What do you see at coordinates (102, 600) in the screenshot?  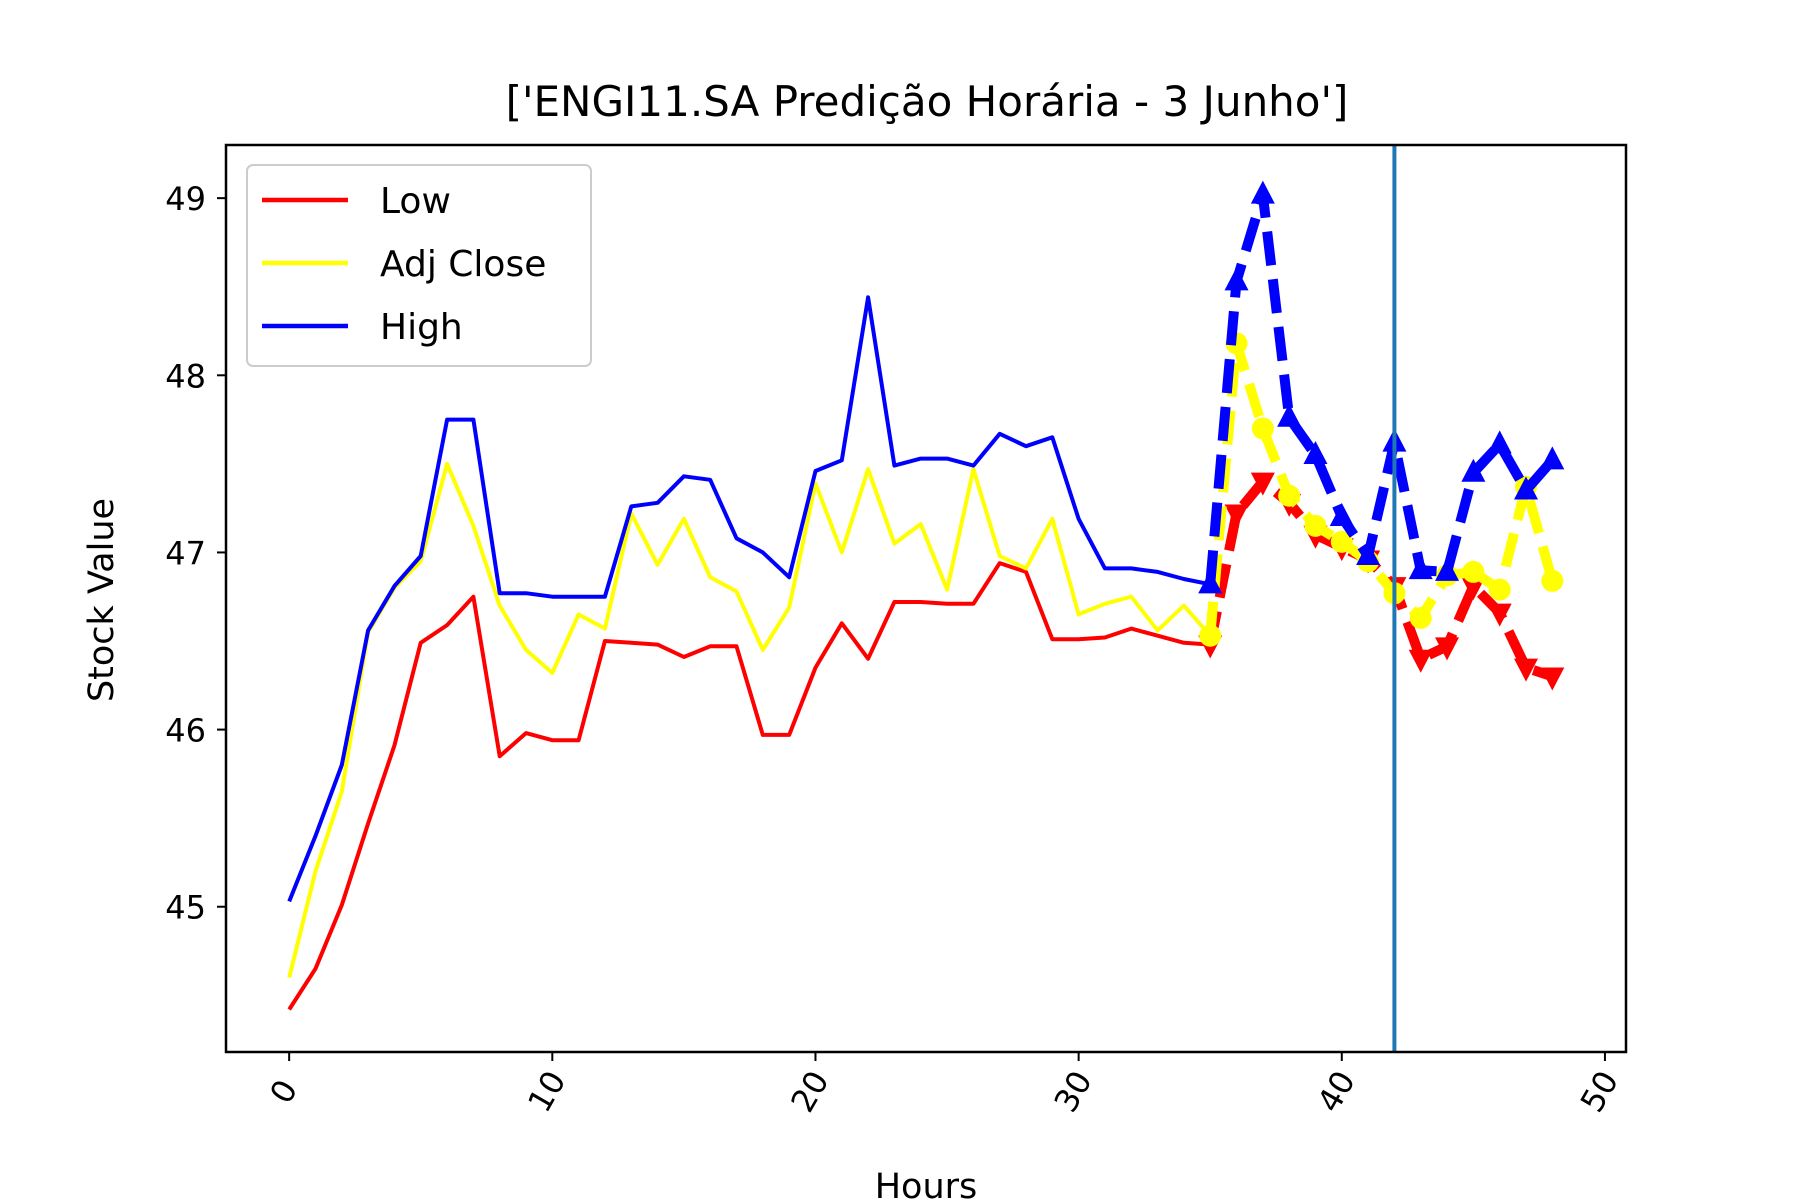 I see `y-axis-label: Stock Value` at bounding box center [102, 600].